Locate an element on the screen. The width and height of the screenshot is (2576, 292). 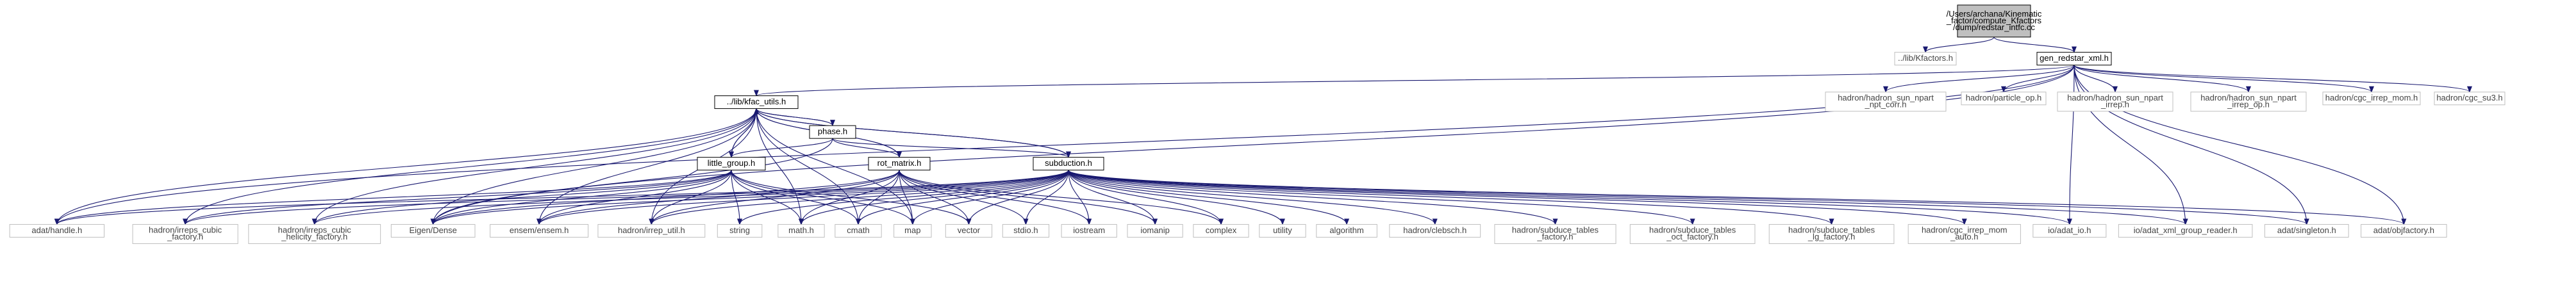
node-npart_irrep_op-label: hadron/hadron_sun_npart is located at coordinates (2248, 97).